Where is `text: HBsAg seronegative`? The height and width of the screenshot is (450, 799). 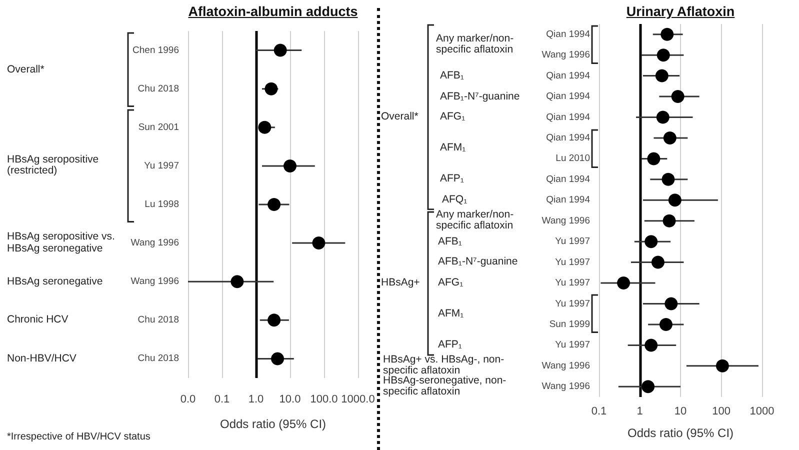 text: HBsAg seronegative is located at coordinates (55, 281).